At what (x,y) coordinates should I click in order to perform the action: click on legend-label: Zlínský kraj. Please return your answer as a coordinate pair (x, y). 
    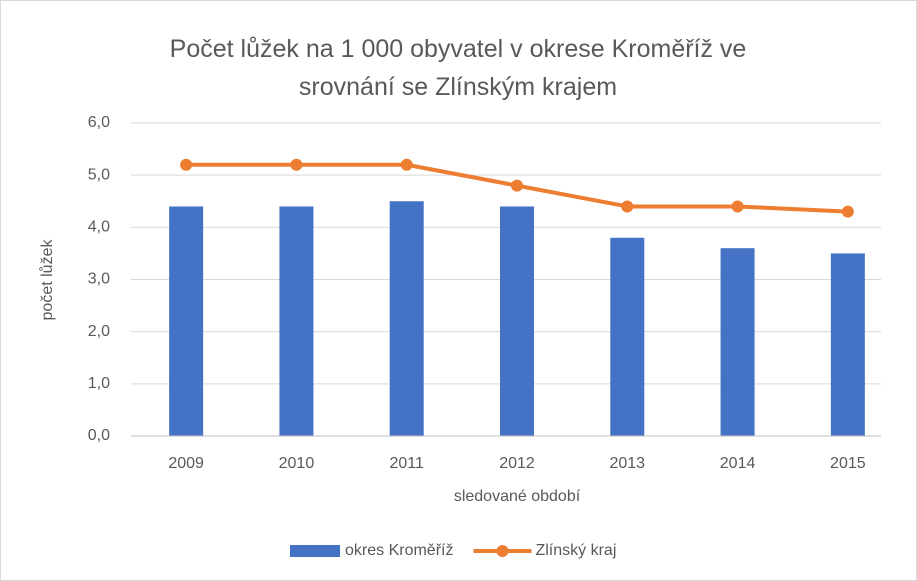
    Looking at the image, I should click on (575, 550).